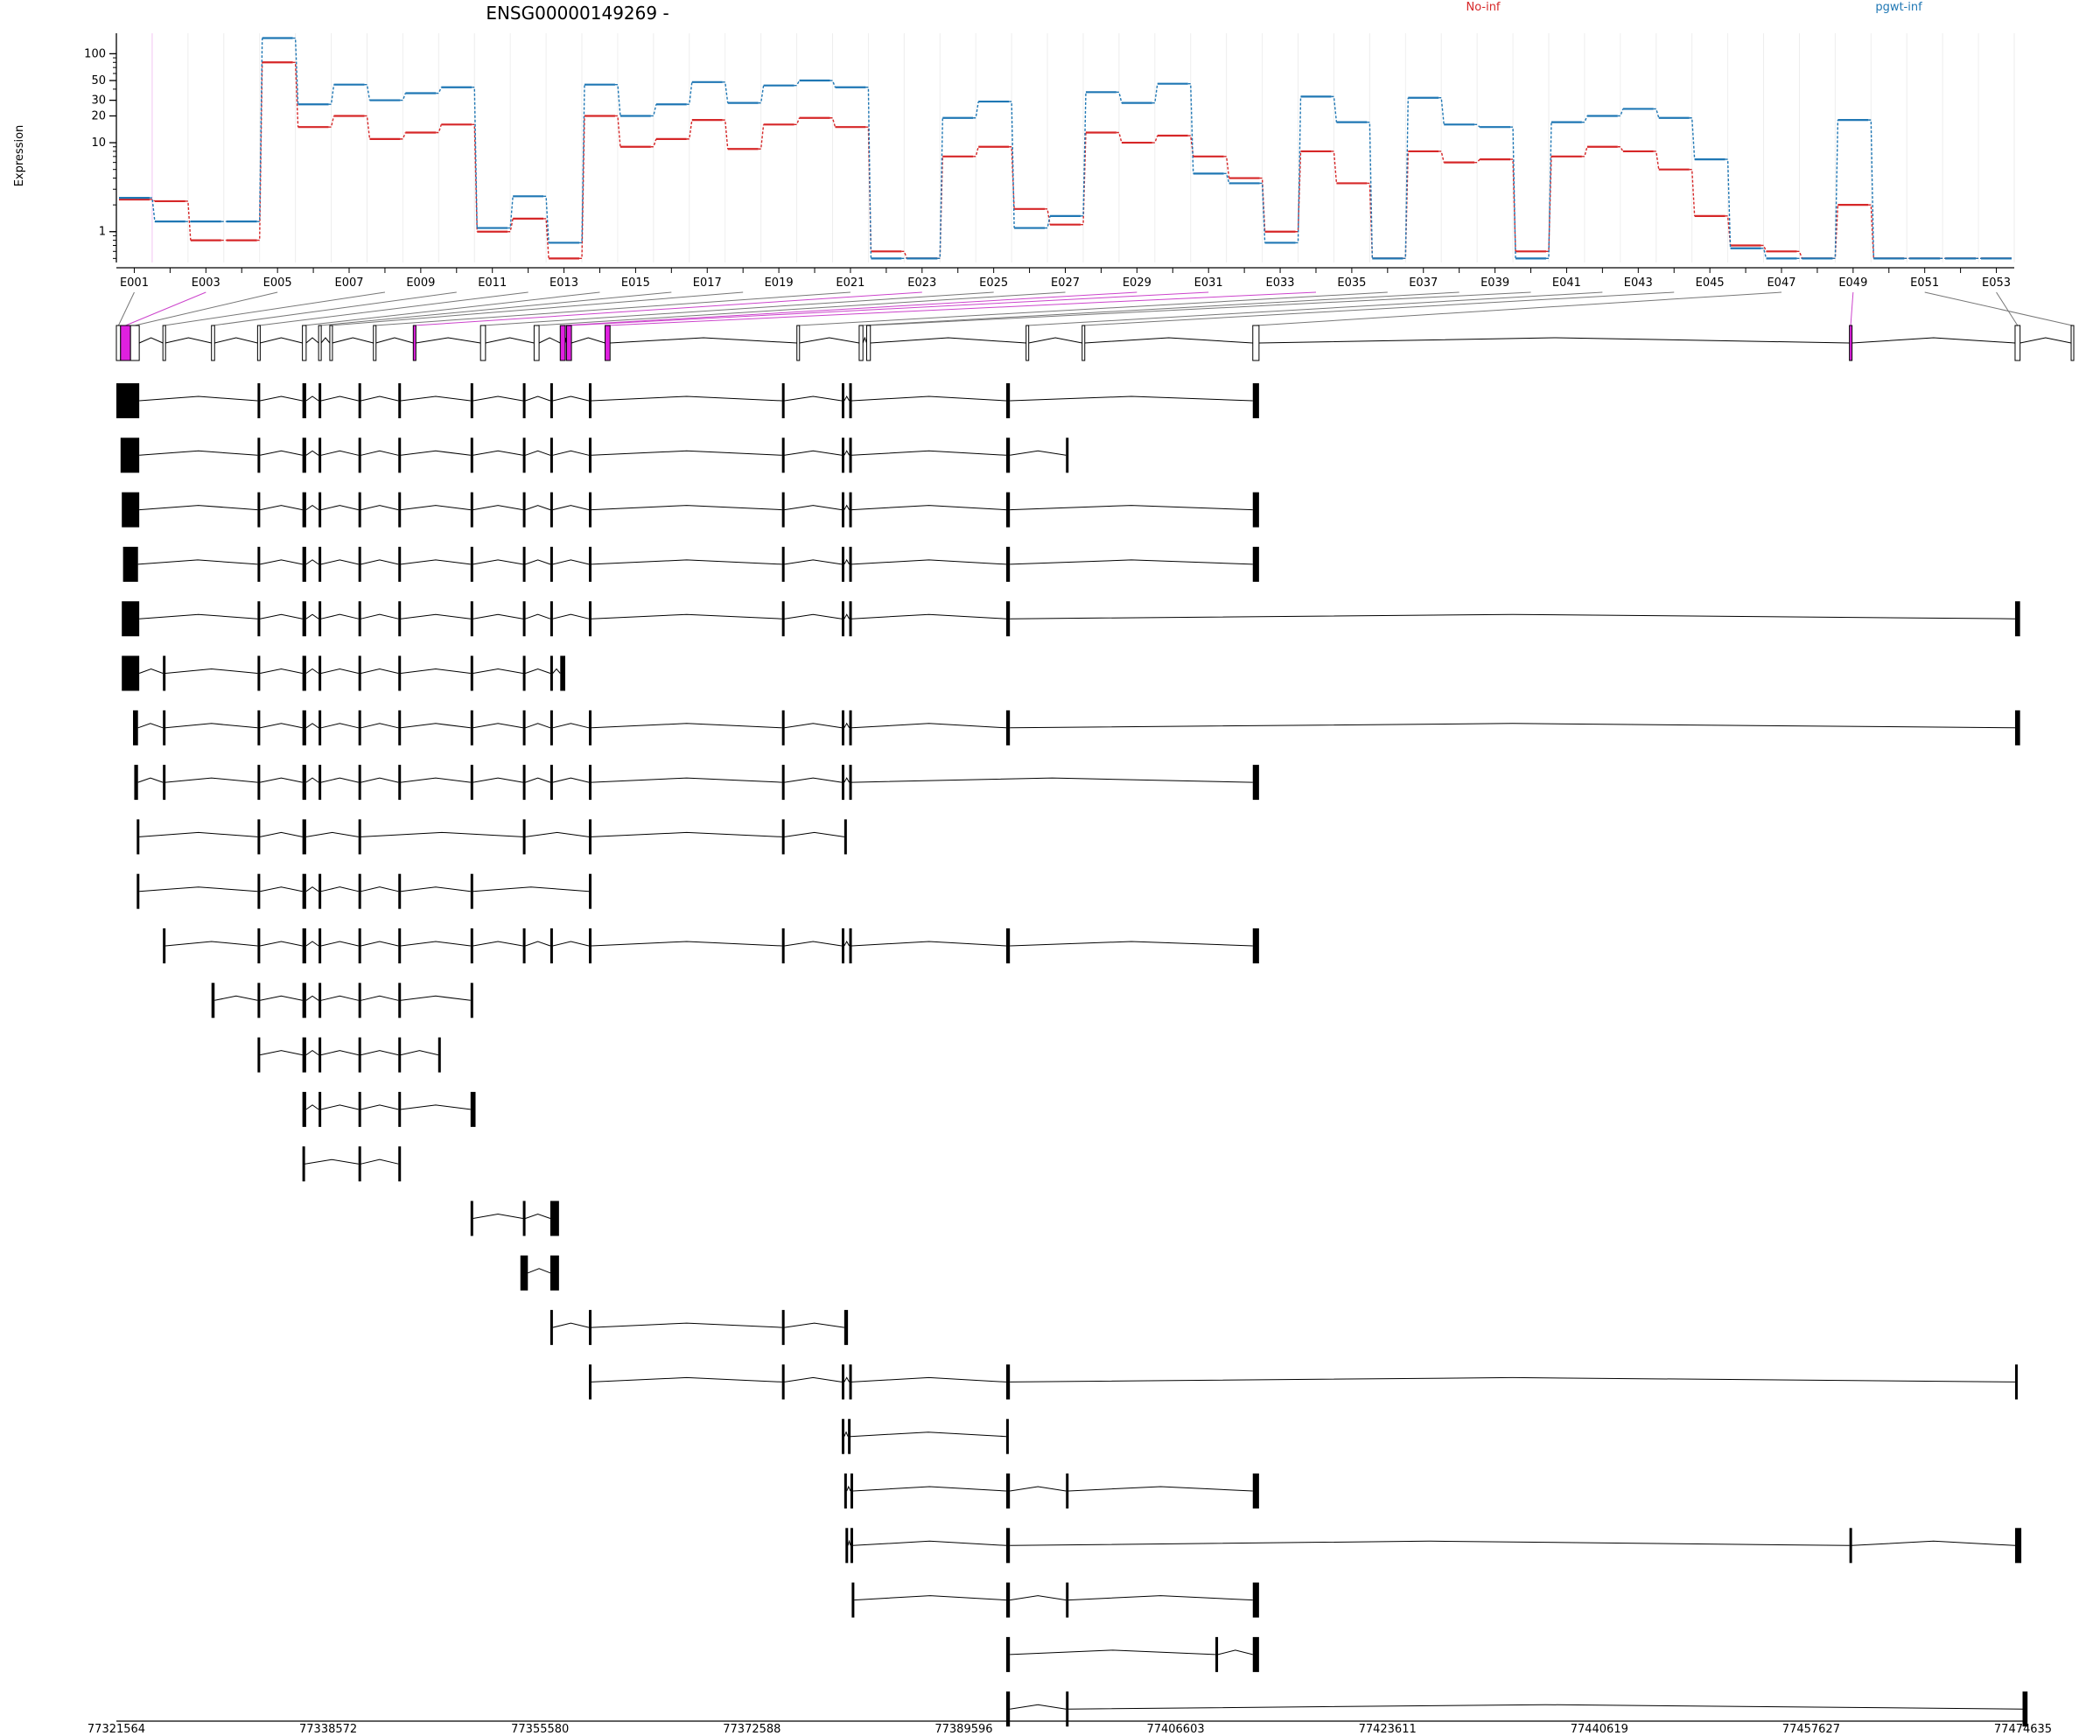 The width and height of the screenshot is (2100, 1736). I want to click on x-tick-label: E015, so click(635, 283).